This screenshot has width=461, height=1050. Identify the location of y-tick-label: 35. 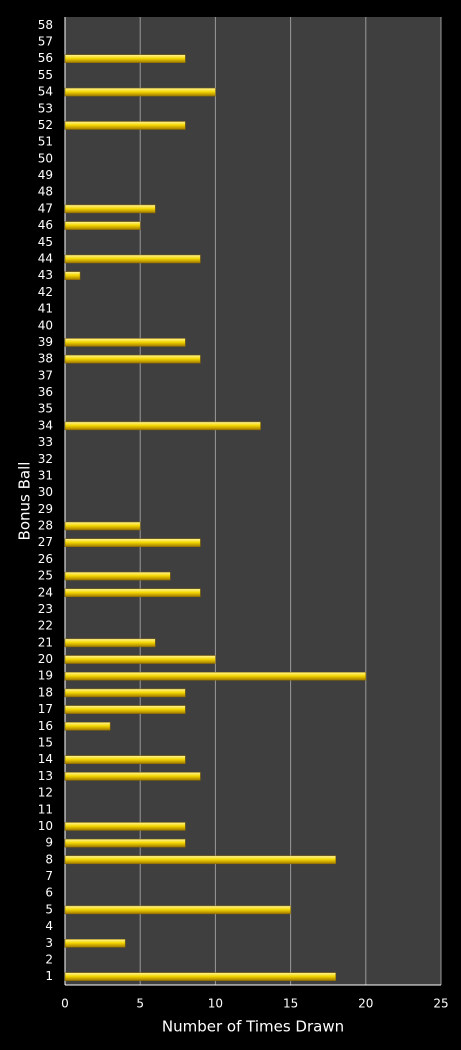
(45, 409).